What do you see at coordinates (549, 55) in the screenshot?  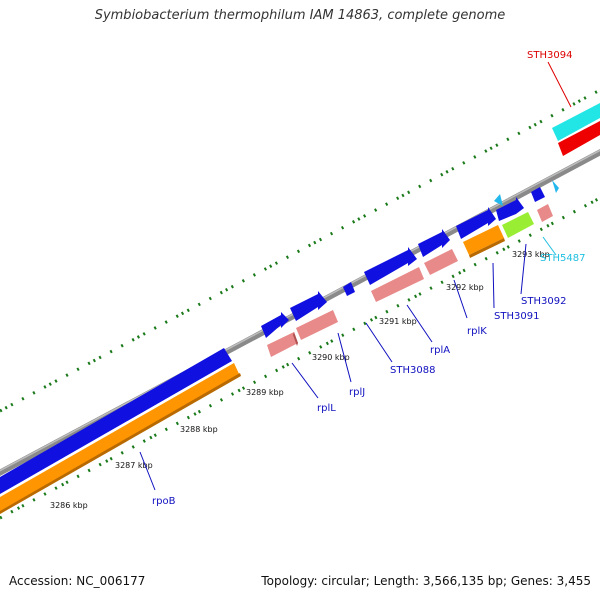 I see `svg-text: STH3094` at bounding box center [549, 55].